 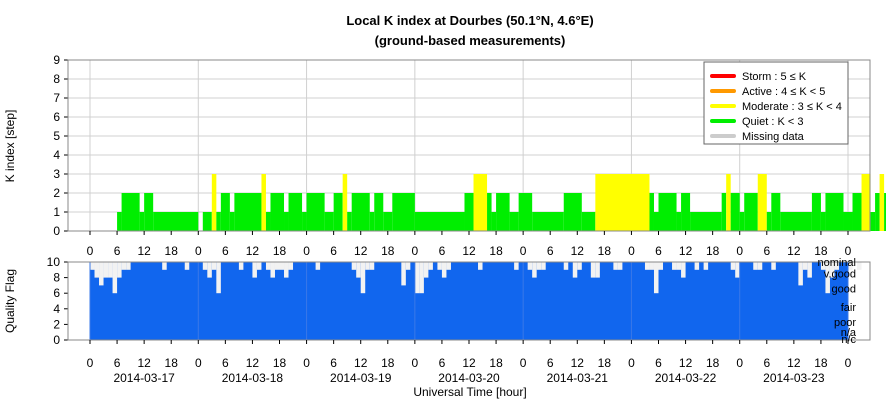 I want to click on day-label-3: 2014-03-20, so click(x=469, y=378).